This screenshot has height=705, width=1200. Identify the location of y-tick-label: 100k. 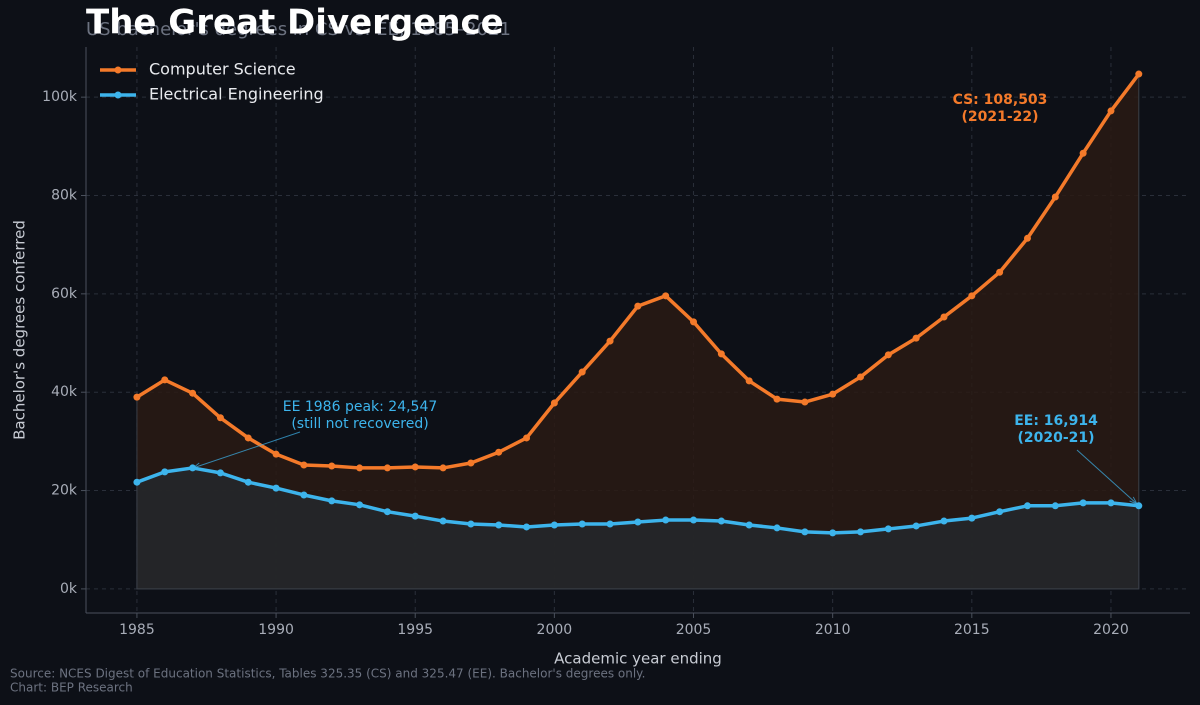
(60, 97).